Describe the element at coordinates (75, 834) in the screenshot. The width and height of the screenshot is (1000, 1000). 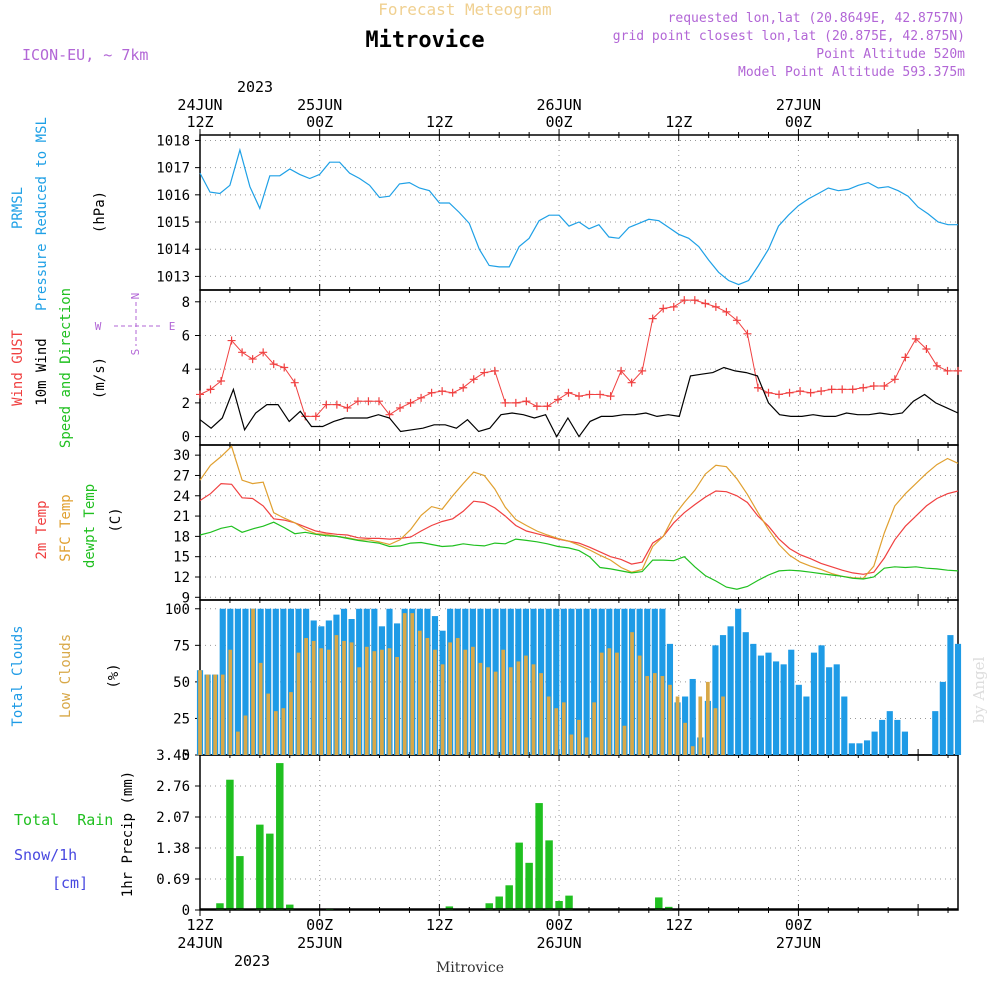
I see `precip-labels: Total Rain Snow/1h [cm] 1hr Precip (mm)` at that location.